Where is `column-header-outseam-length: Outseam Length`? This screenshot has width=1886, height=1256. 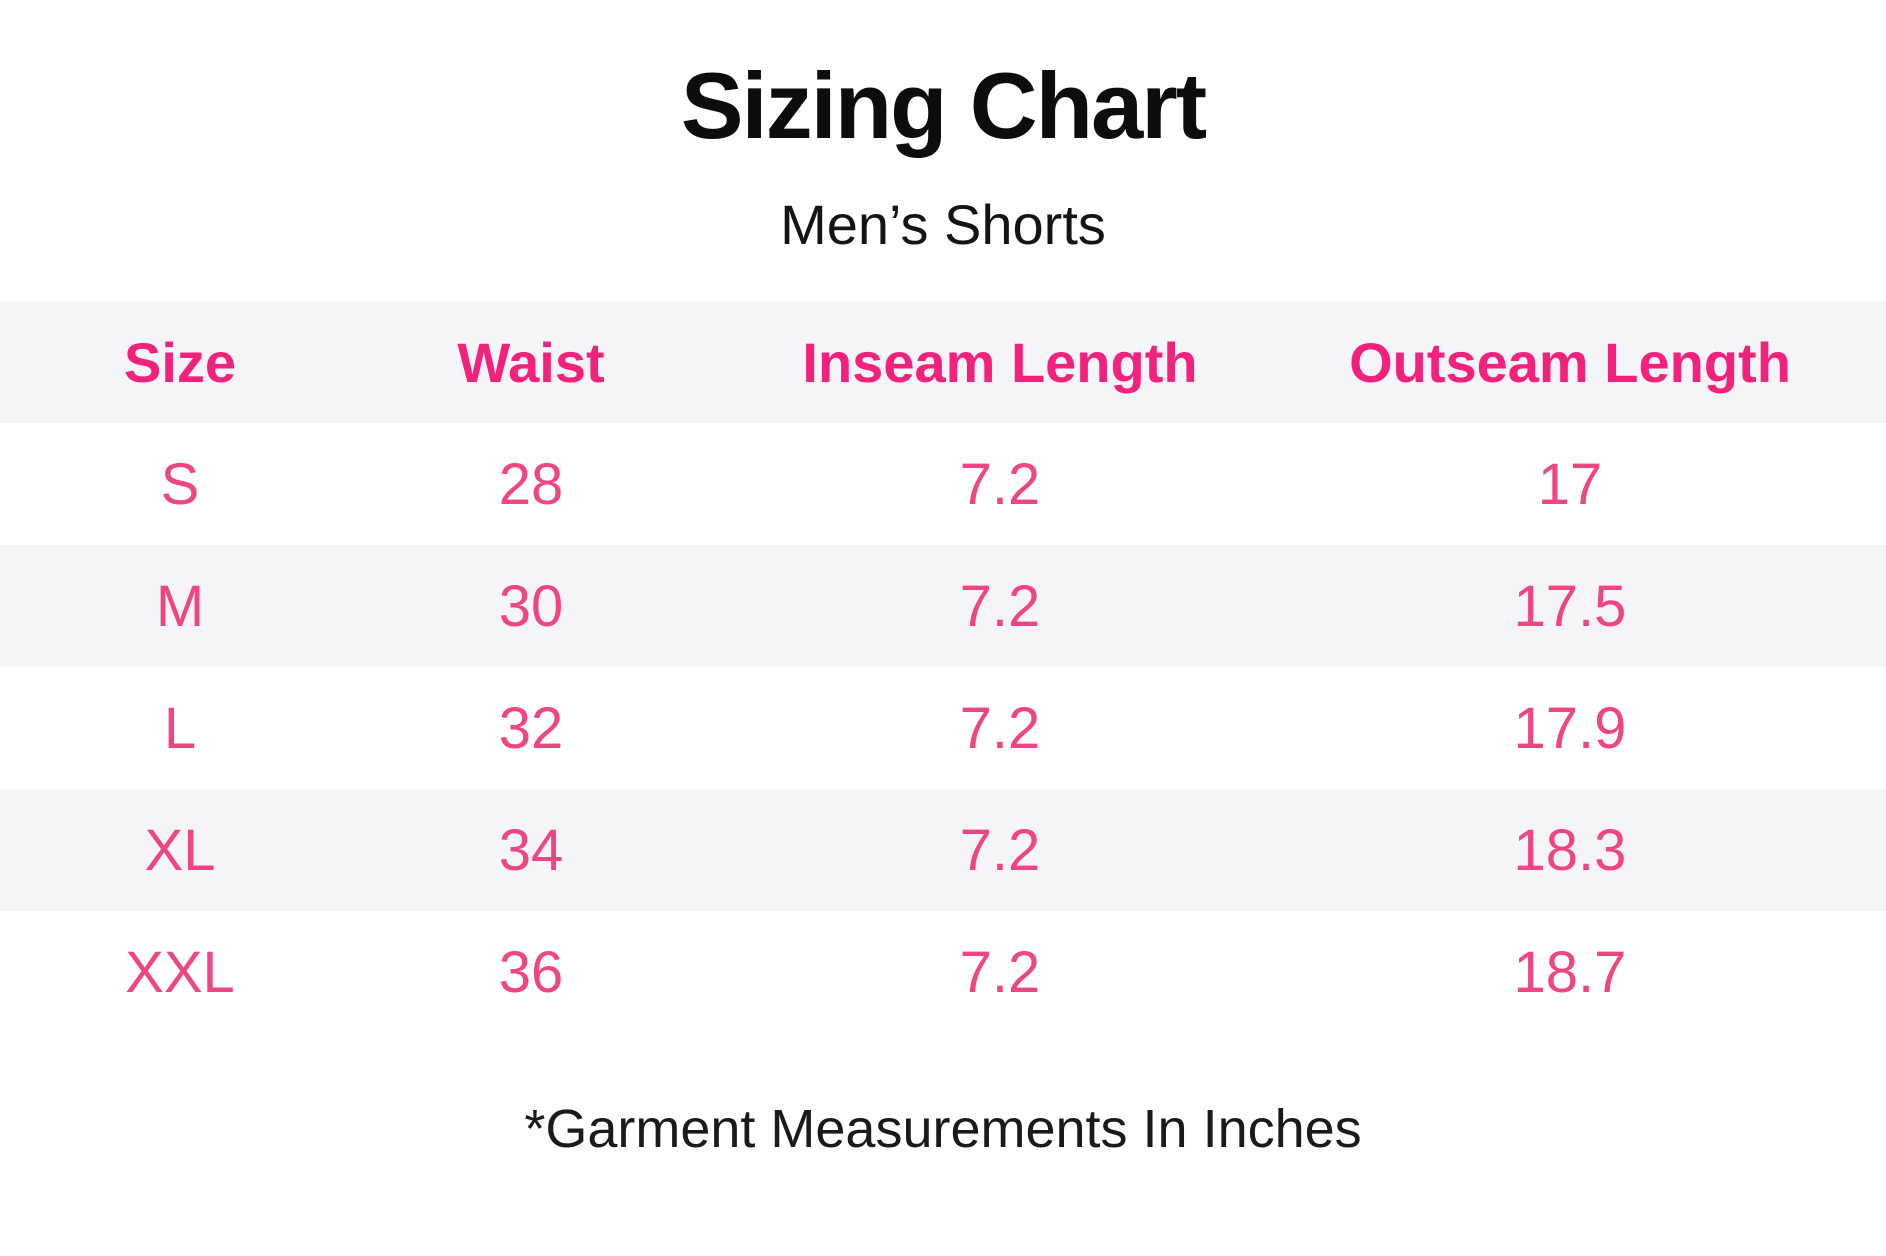 column-header-outseam-length: Outseam Length is located at coordinates (1570, 362).